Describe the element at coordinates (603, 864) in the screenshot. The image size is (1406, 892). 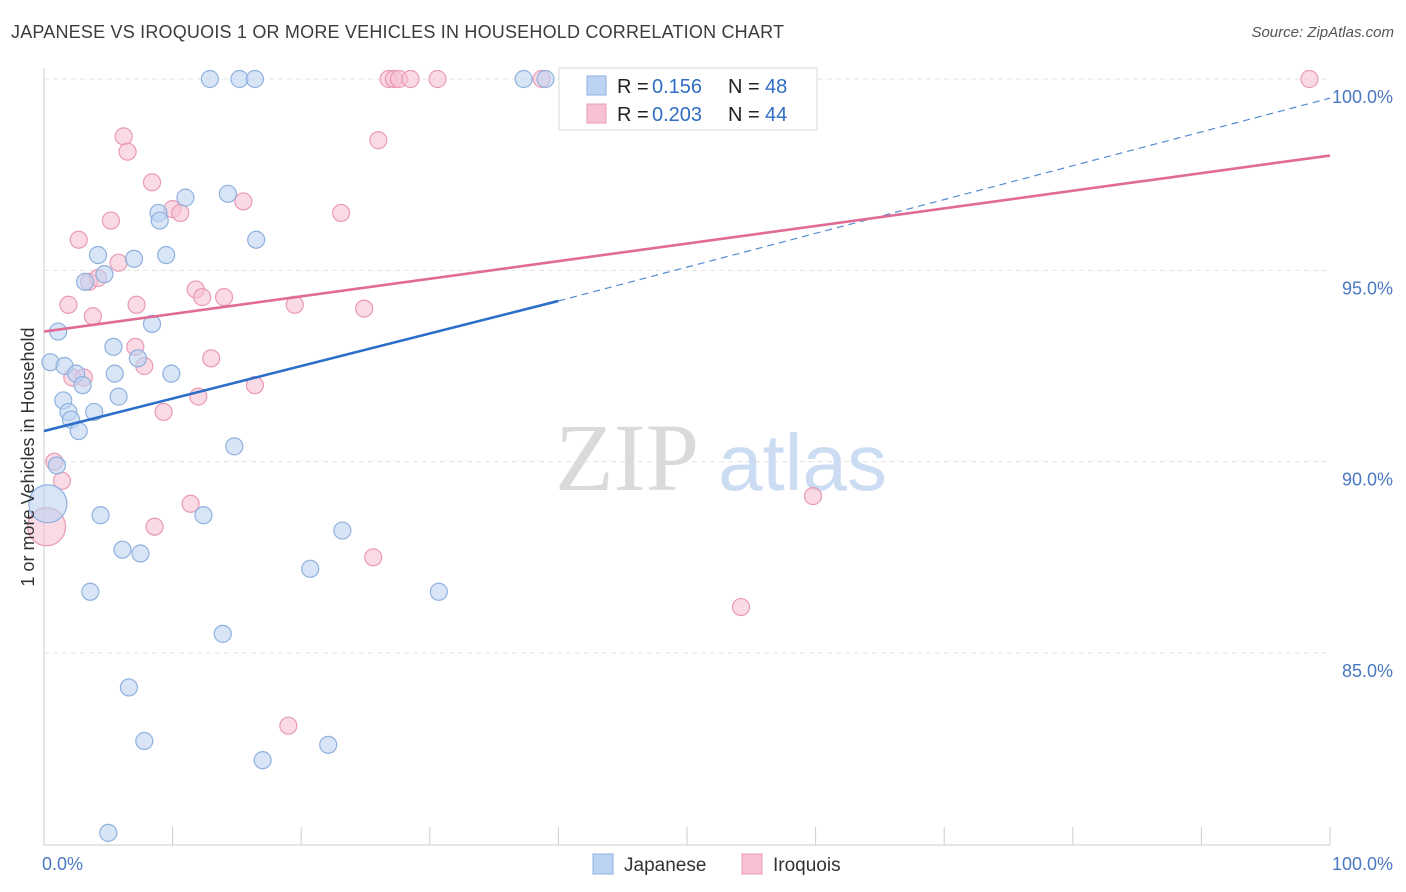
I see `legend-bottom-swatch-japanese` at that location.